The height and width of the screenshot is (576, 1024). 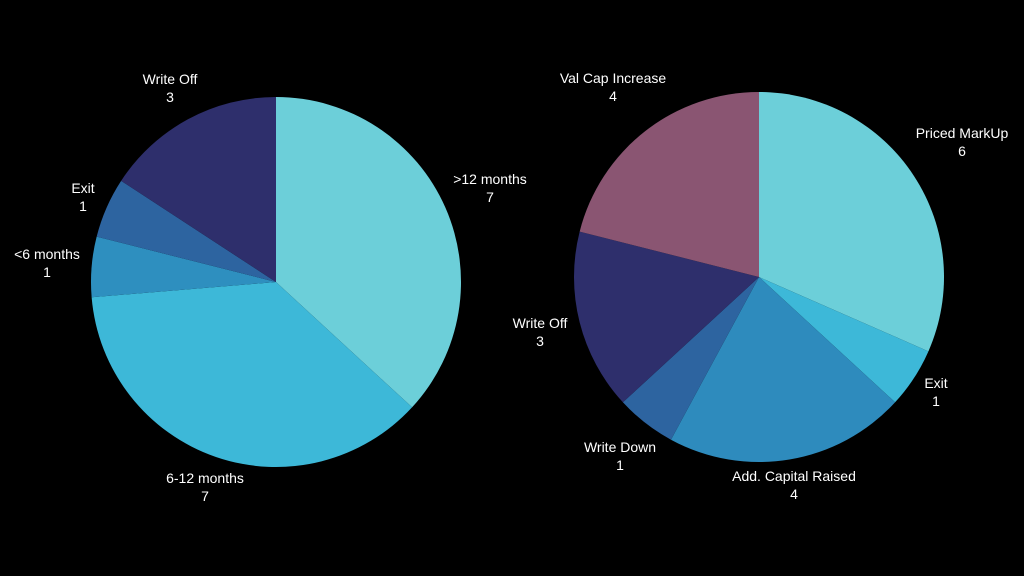 I want to click on slice-label-12-months: >12 months 7, so click(x=490, y=188).